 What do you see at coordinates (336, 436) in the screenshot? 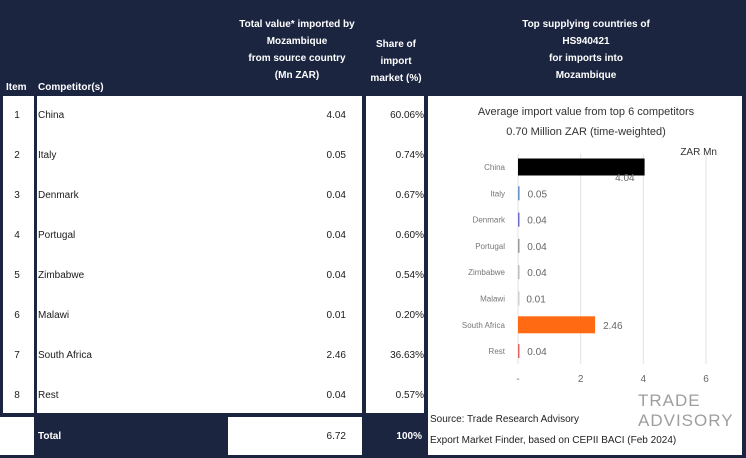
I see `total-value: 6.72` at bounding box center [336, 436].